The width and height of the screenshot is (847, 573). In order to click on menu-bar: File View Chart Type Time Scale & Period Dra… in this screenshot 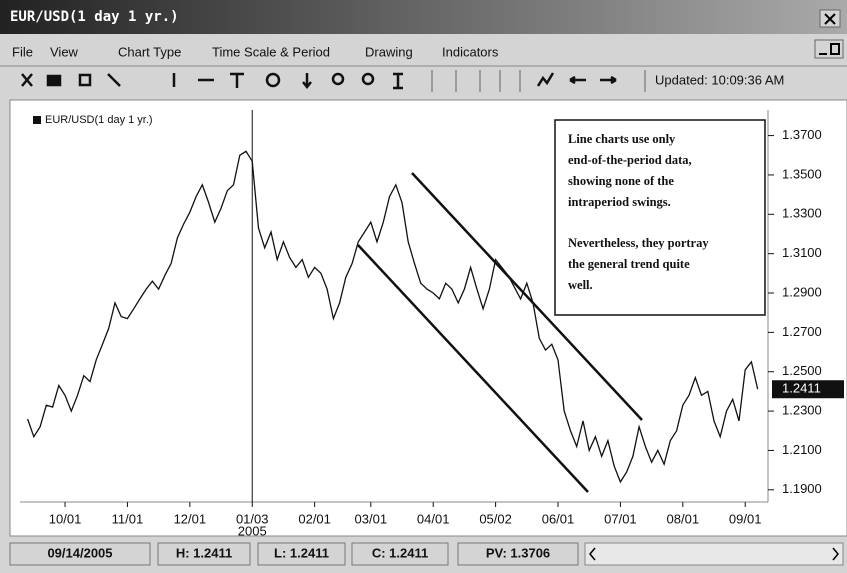, I will do `click(255, 51)`.